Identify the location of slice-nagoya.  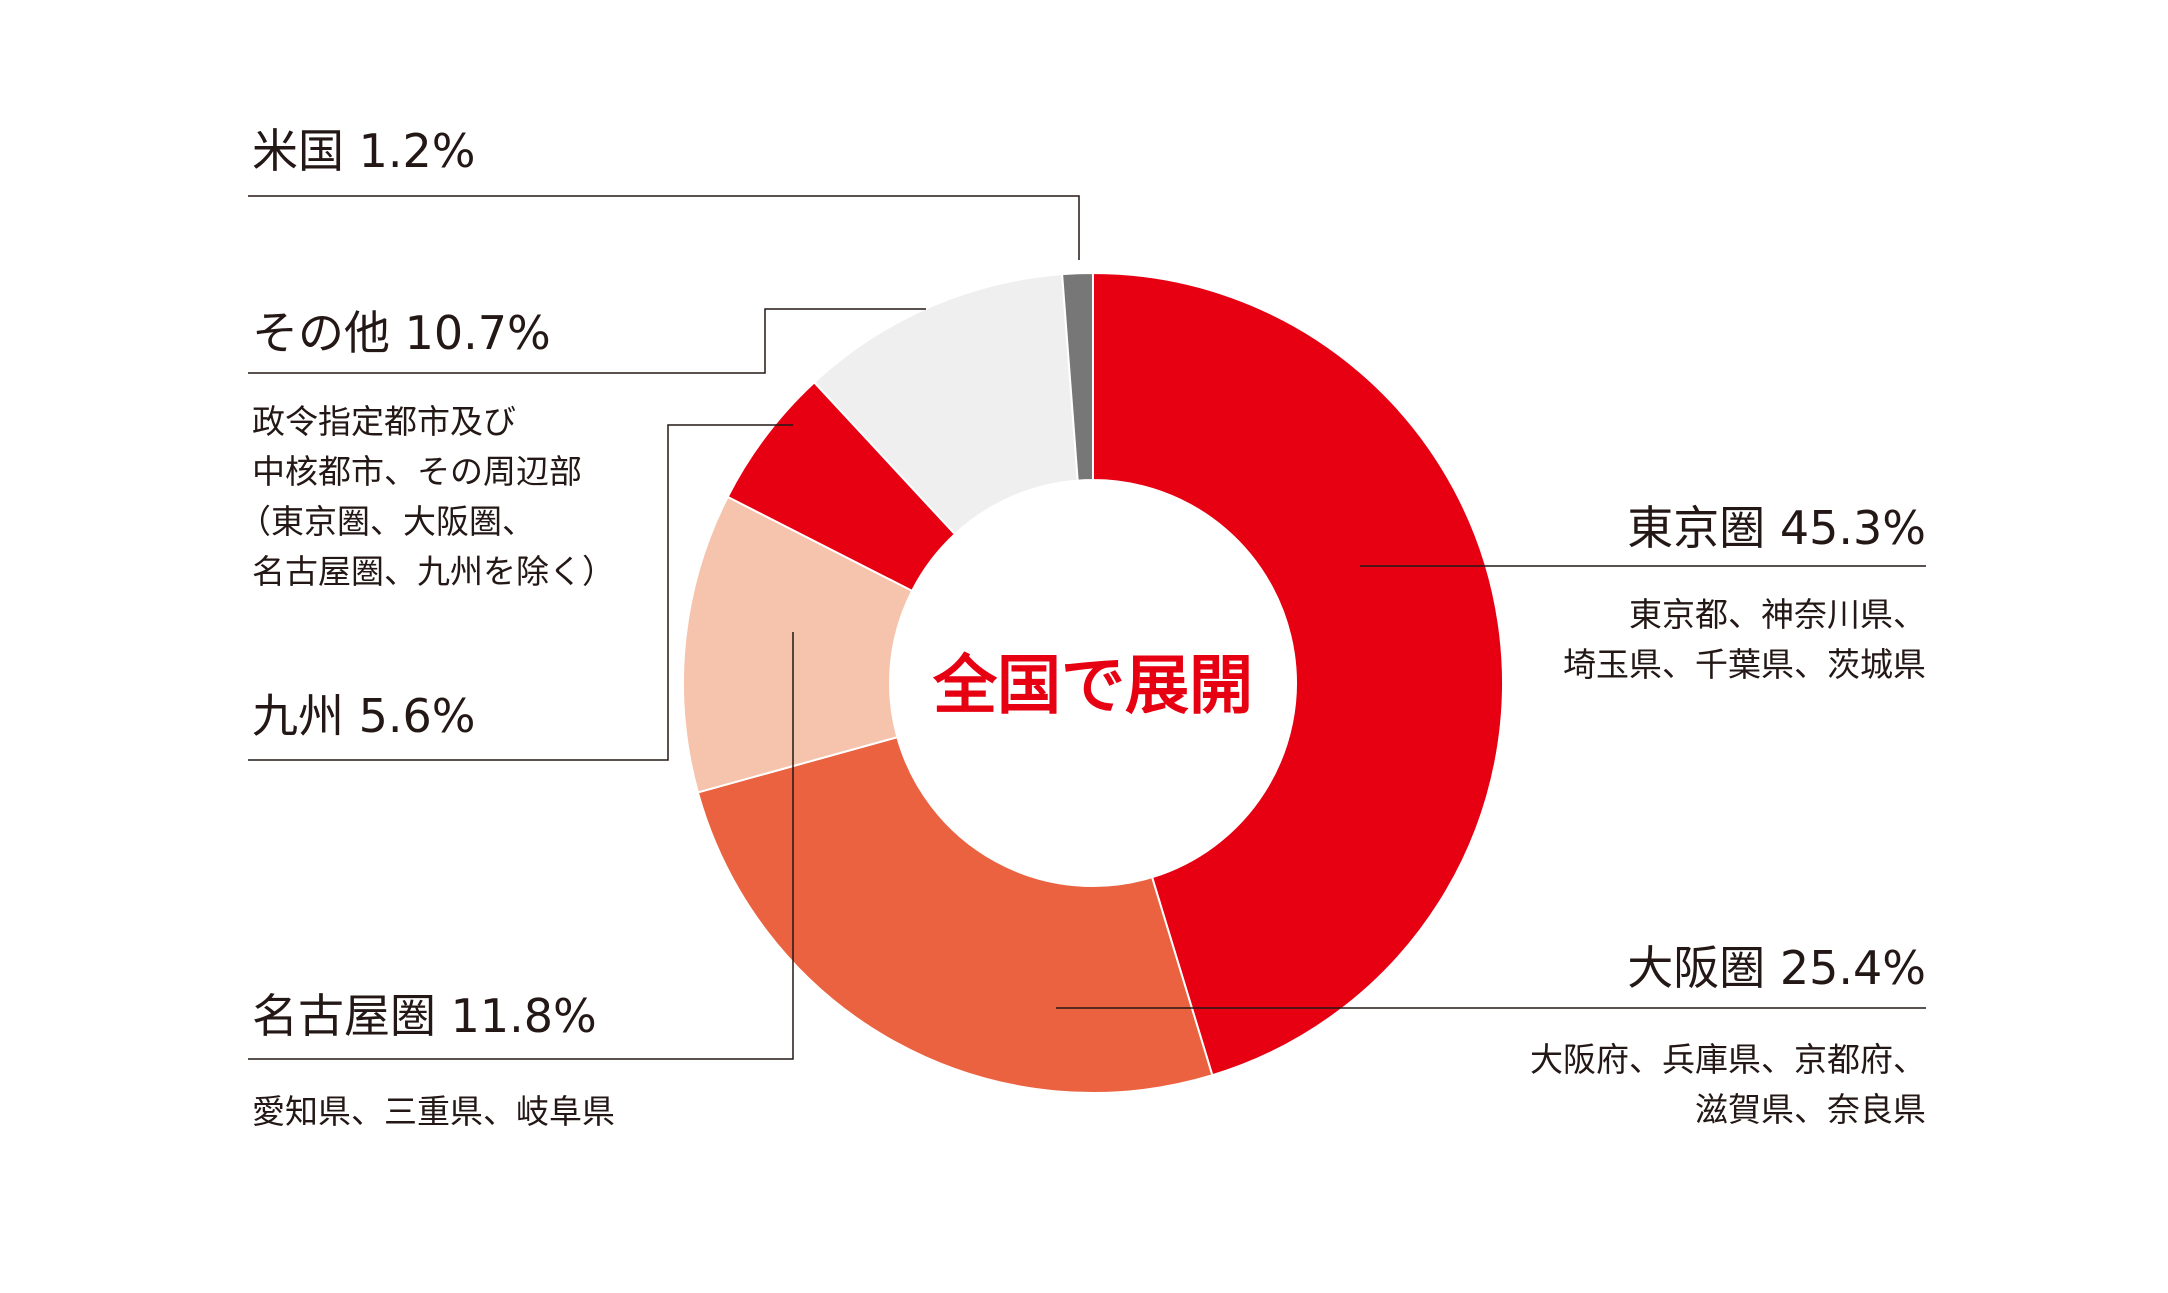
(798, 644).